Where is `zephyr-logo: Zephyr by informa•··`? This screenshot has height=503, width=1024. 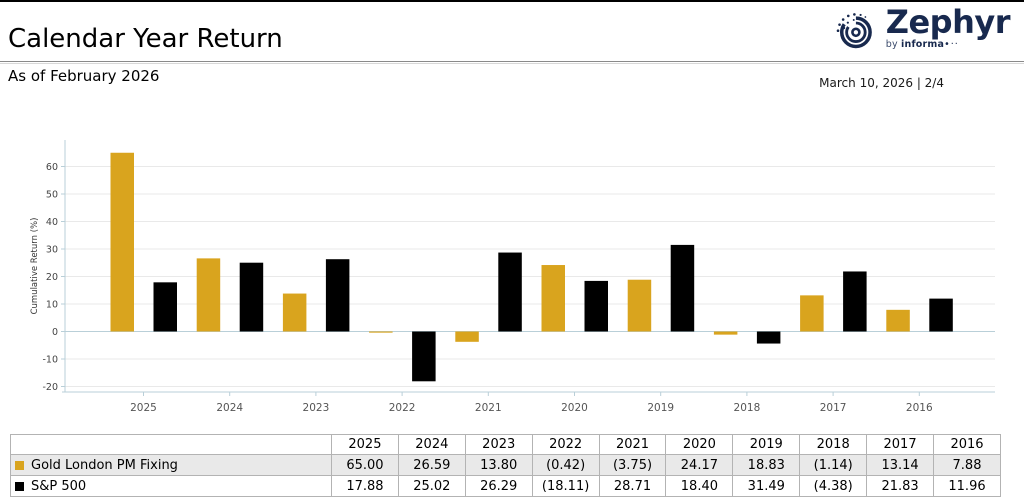 zephyr-logo: Zephyr by informa•·· is located at coordinates (923, 28).